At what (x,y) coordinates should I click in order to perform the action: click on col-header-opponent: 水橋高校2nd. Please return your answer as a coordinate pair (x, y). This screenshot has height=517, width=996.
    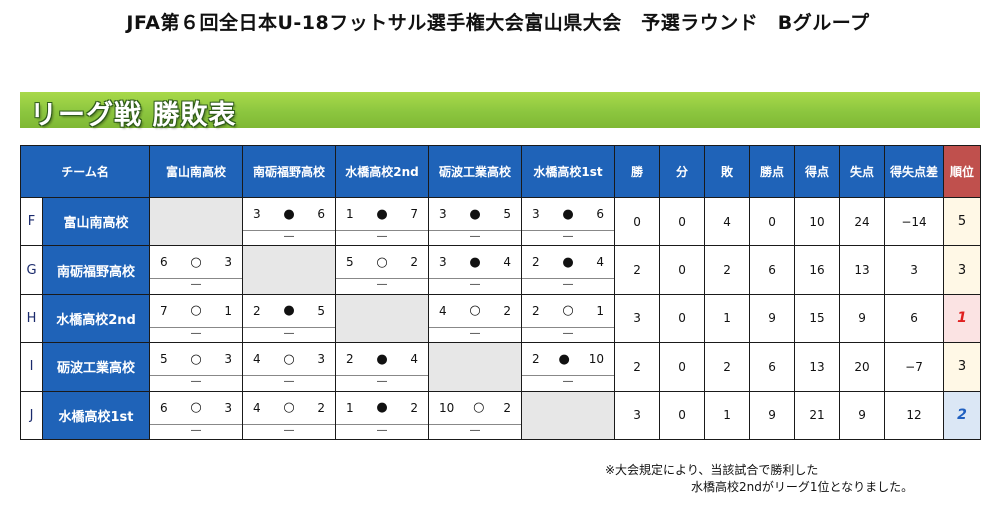
    Looking at the image, I should click on (382, 171).